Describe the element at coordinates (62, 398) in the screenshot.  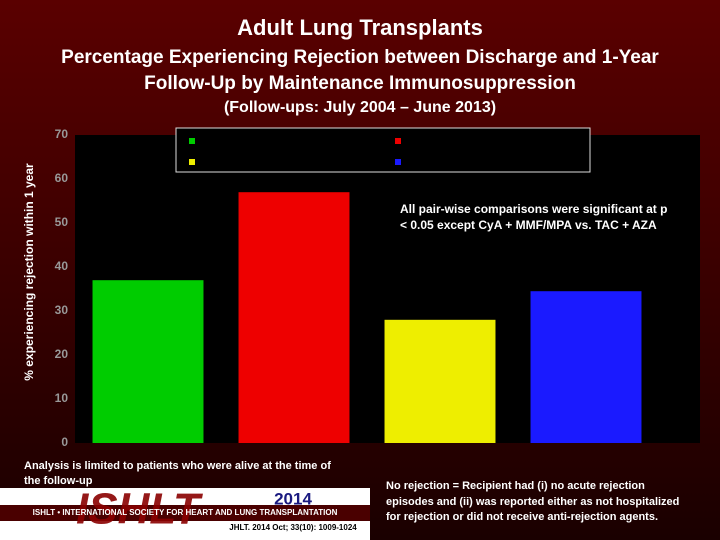
I see `y-tick-label: 10` at that location.